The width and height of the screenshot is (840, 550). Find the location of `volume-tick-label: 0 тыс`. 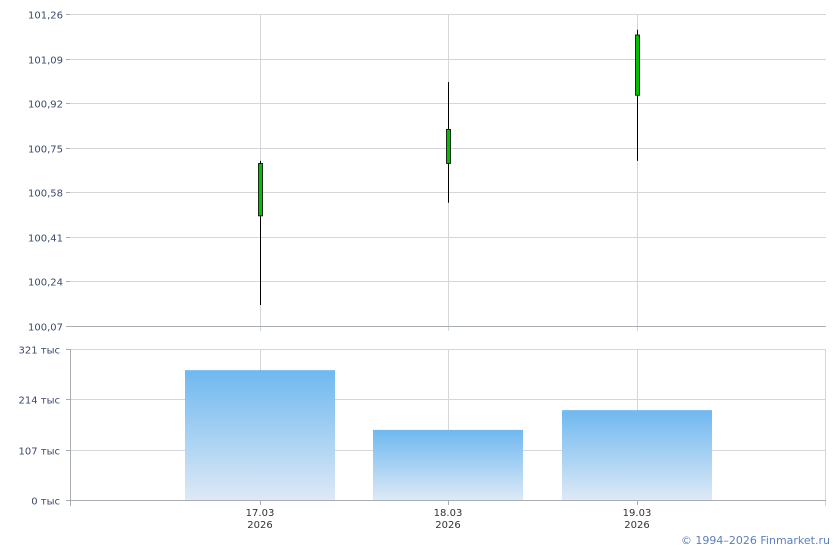

volume-tick-label: 0 тыс is located at coordinates (45, 502).